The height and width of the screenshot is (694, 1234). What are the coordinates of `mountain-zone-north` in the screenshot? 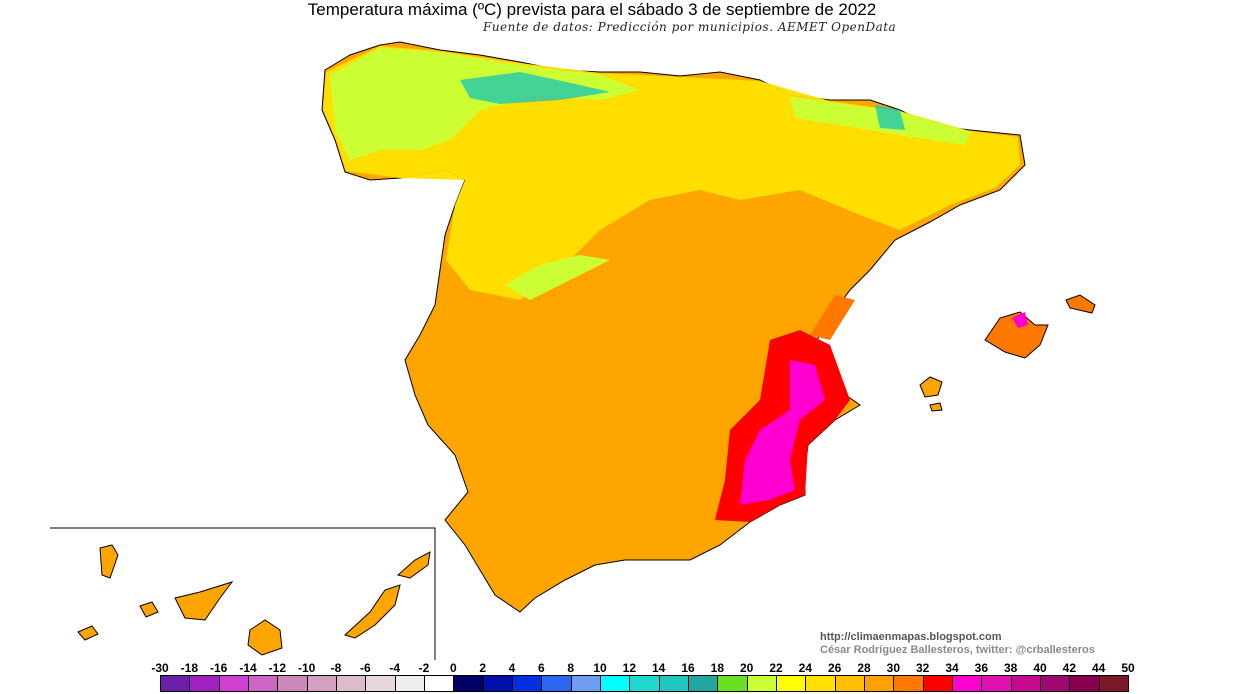 It's located at (485, 104).